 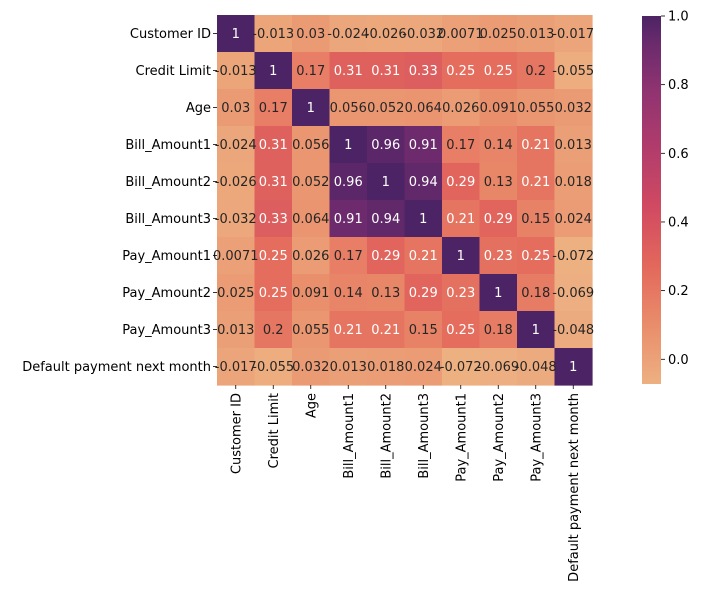 What do you see at coordinates (349, 436) in the screenshot?
I see `x-tick-label: Bill_Amount1` at bounding box center [349, 436].